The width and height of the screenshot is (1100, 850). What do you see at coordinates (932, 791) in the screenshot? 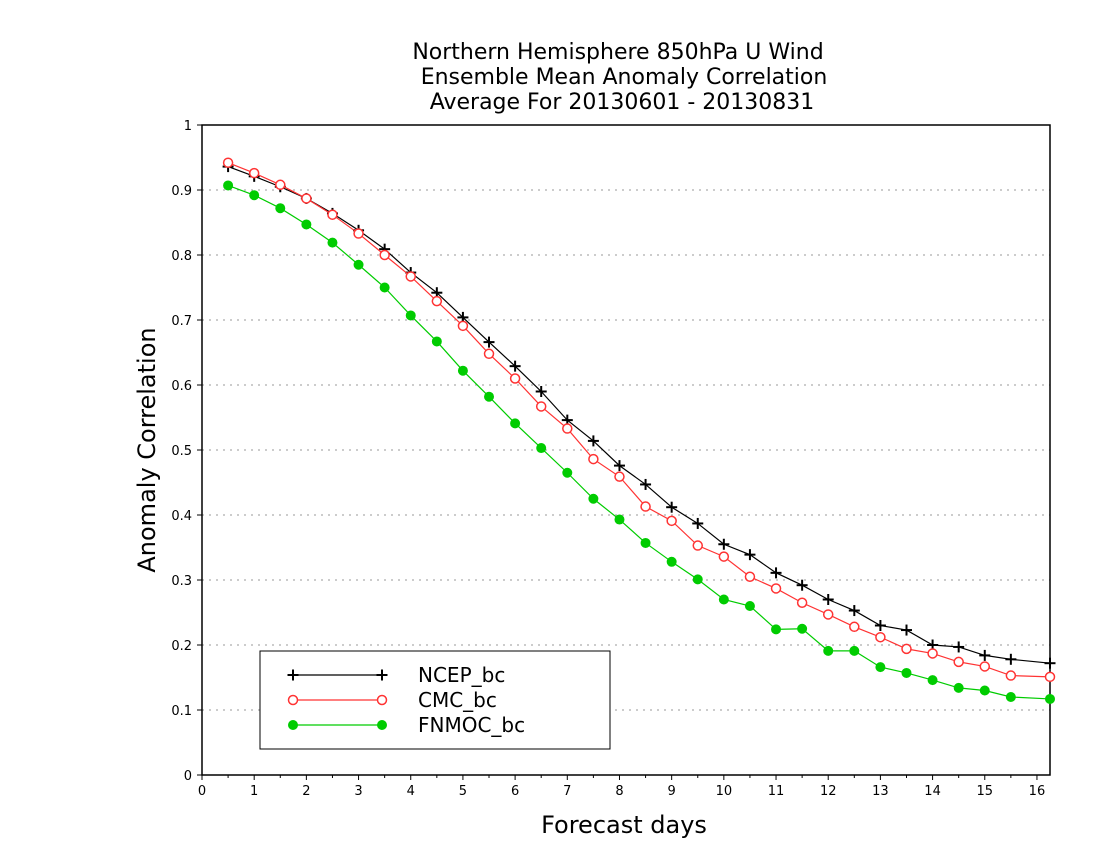
I see `x-tick-label: 14` at bounding box center [932, 791].